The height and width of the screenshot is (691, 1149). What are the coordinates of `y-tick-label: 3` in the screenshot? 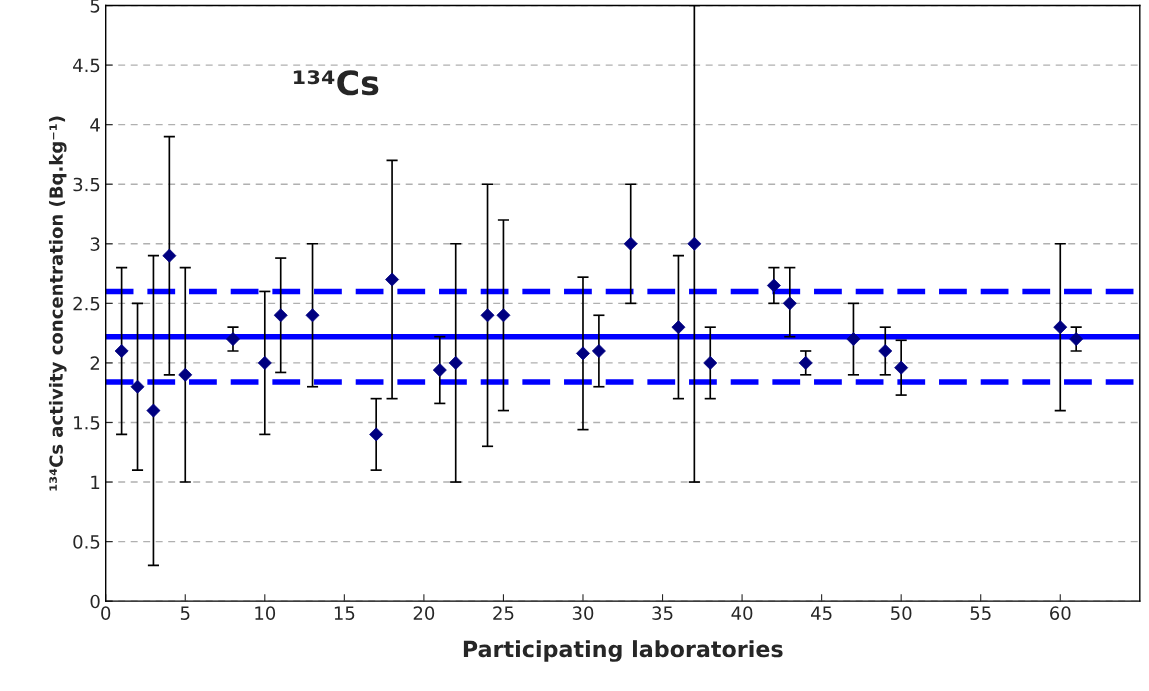 It's located at (95, 244).